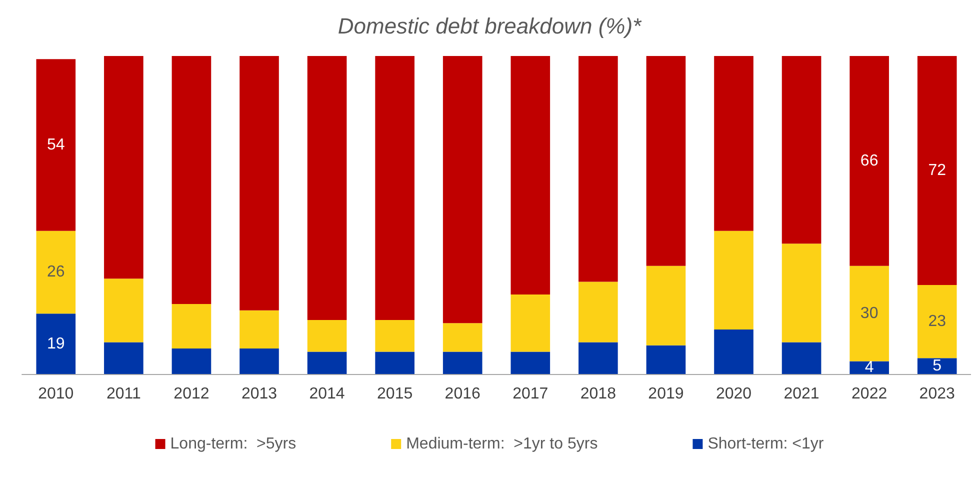 The width and height of the screenshot is (979, 477). What do you see at coordinates (123, 394) in the screenshot?
I see `x-tick-label: 2011` at bounding box center [123, 394].